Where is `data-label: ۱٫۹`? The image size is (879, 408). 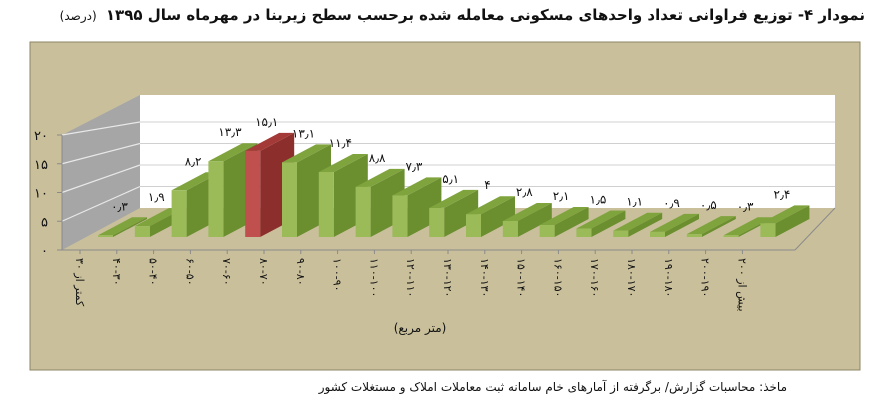
data-label: ۱٫۹ is located at coordinates (156, 197).